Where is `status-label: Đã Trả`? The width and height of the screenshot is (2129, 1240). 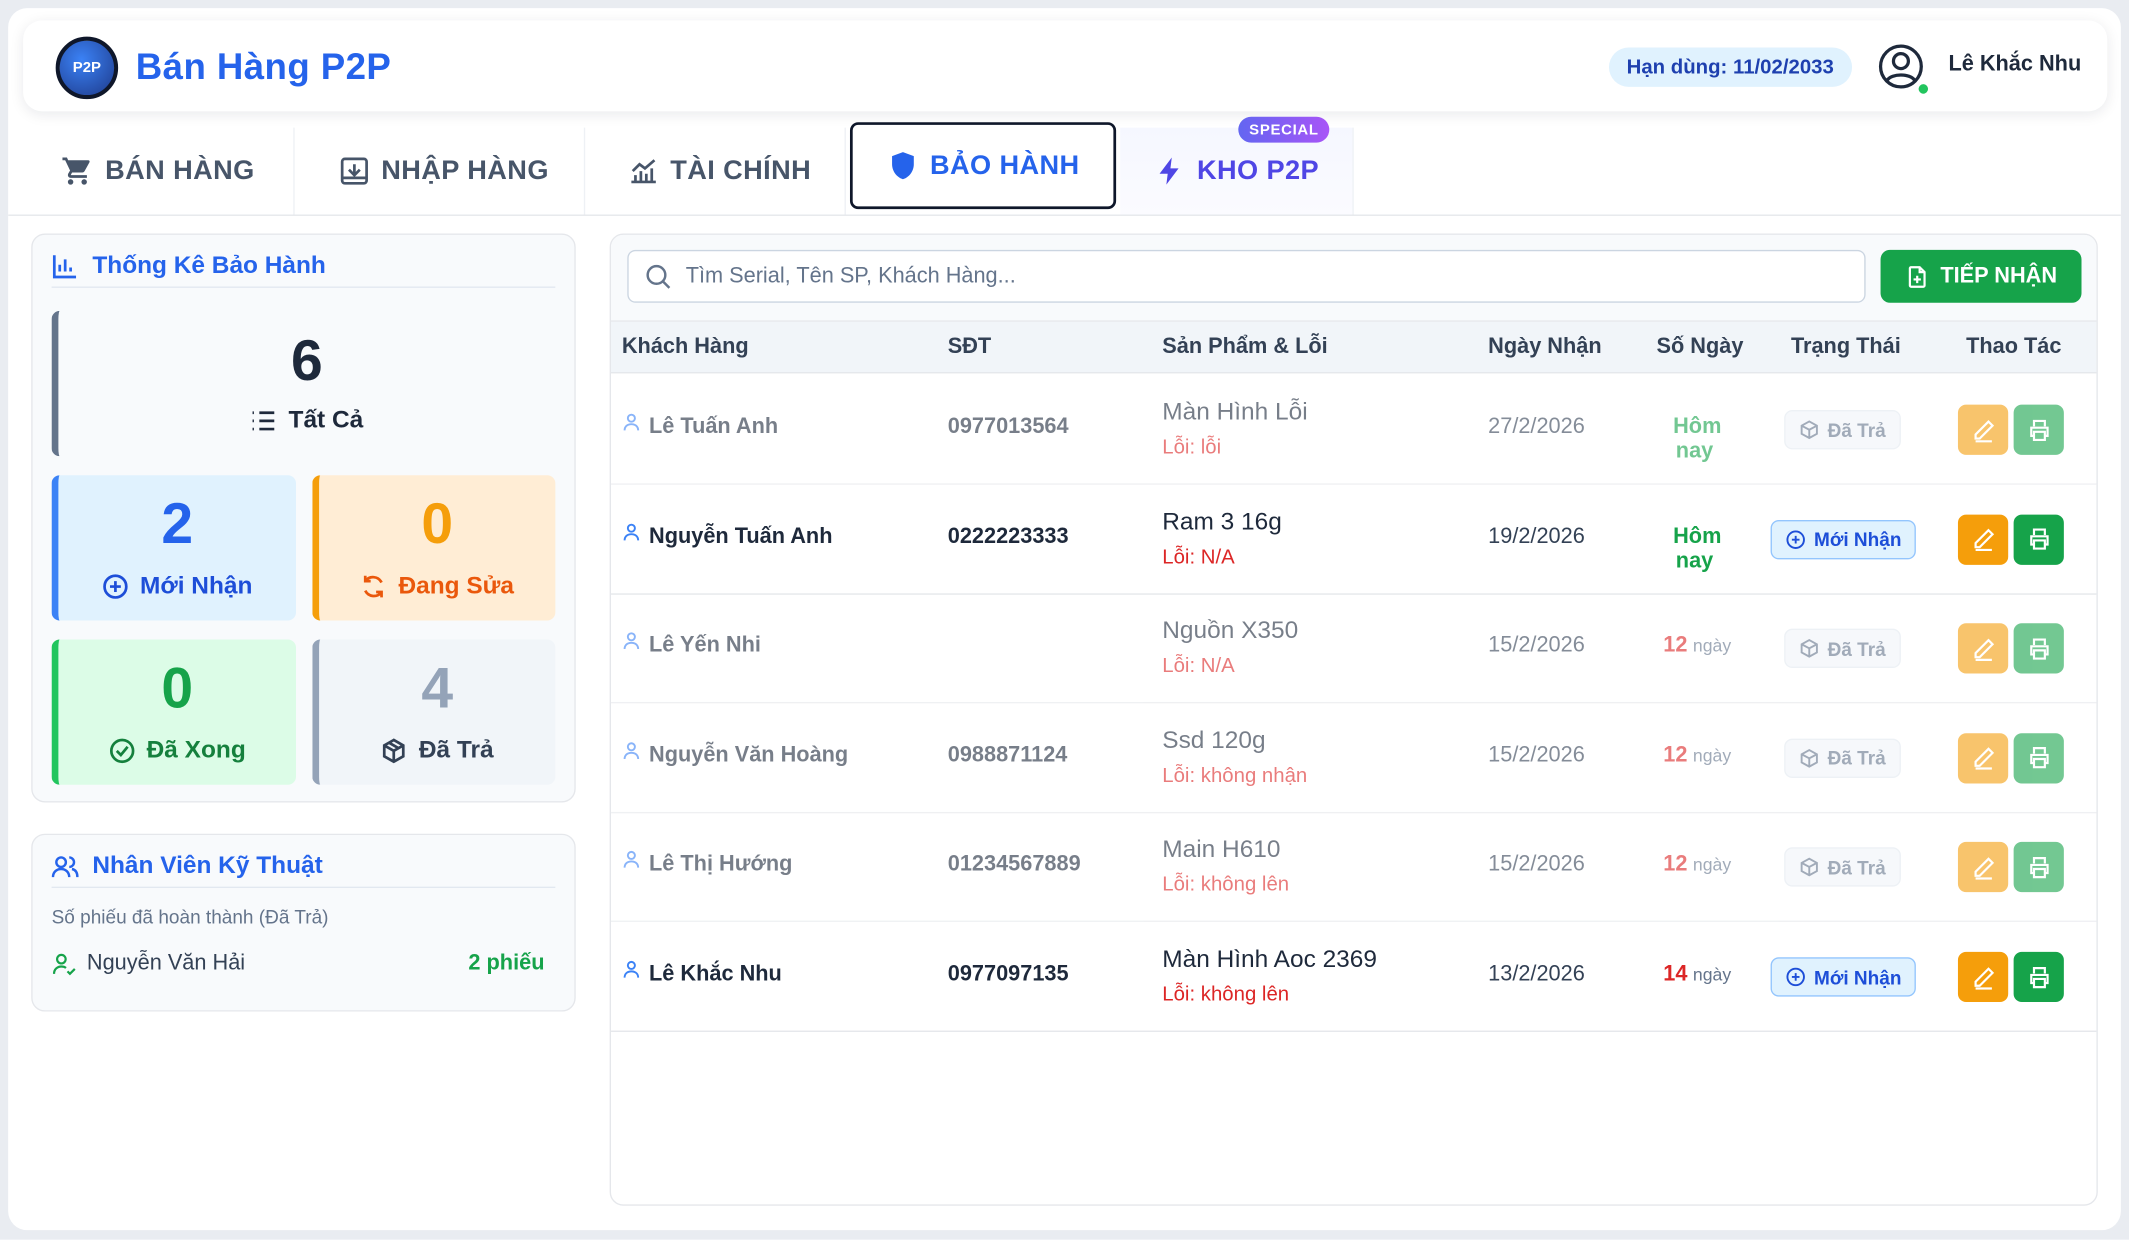 status-label: Đã Trả is located at coordinates (1856, 648).